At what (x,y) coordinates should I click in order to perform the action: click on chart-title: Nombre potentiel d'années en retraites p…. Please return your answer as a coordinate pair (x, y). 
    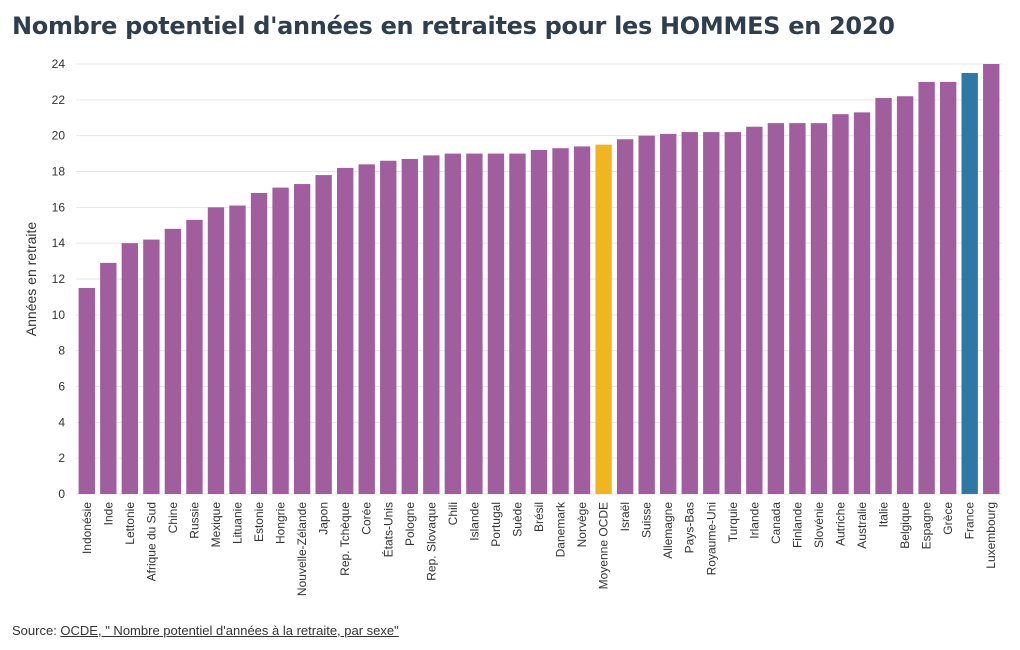
    Looking at the image, I should click on (453, 26).